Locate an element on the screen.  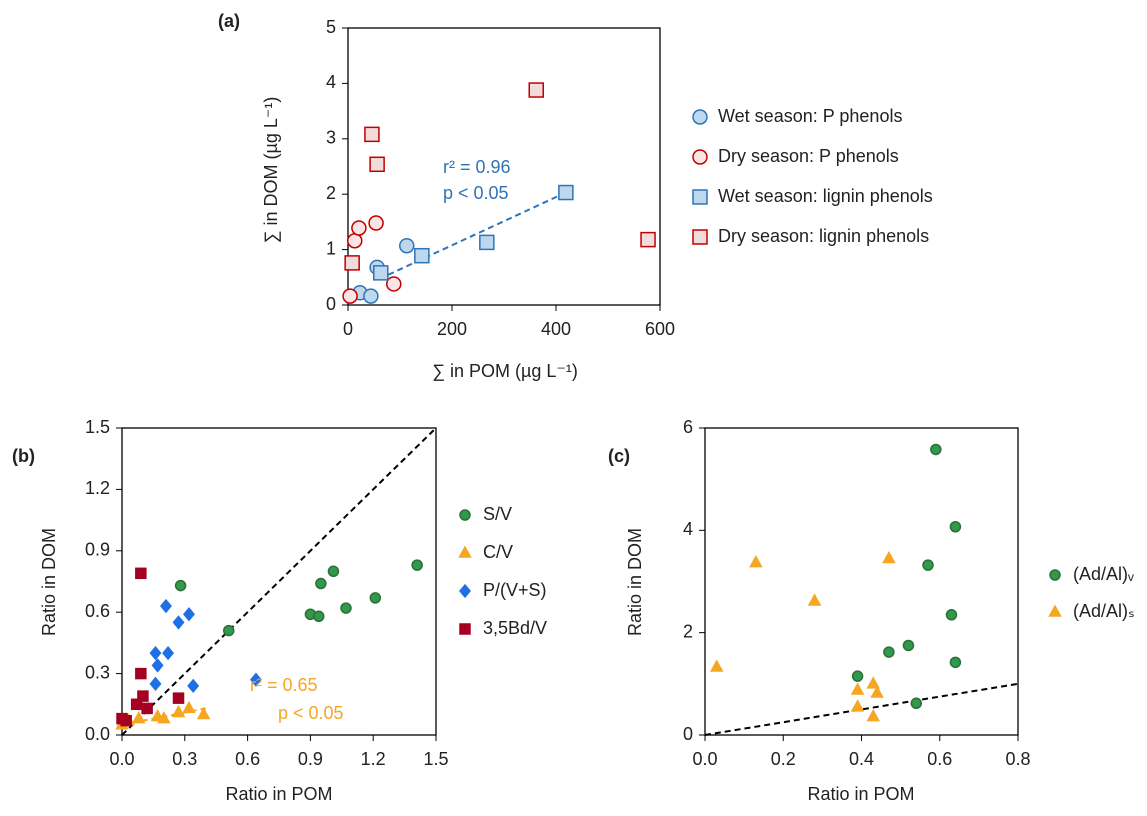
y-tick-label: 1.2 is located at coordinates (97, 488).